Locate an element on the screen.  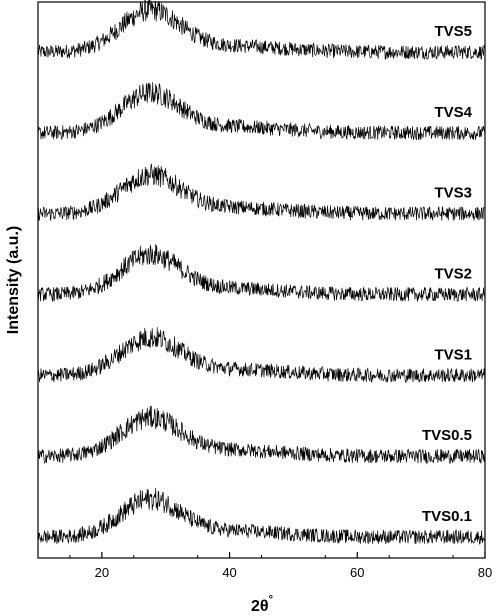
x-axis-ticks: 20 40 60 80 is located at coordinates (280, 566).